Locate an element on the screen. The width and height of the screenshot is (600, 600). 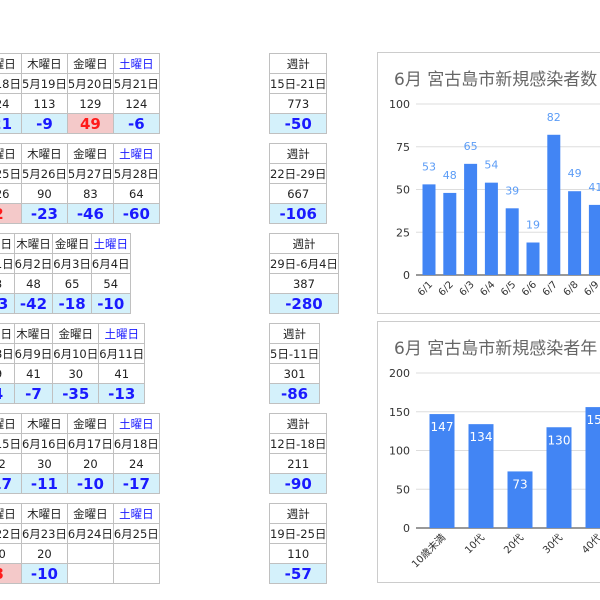
cell: 773 is located at coordinates (298, 103).